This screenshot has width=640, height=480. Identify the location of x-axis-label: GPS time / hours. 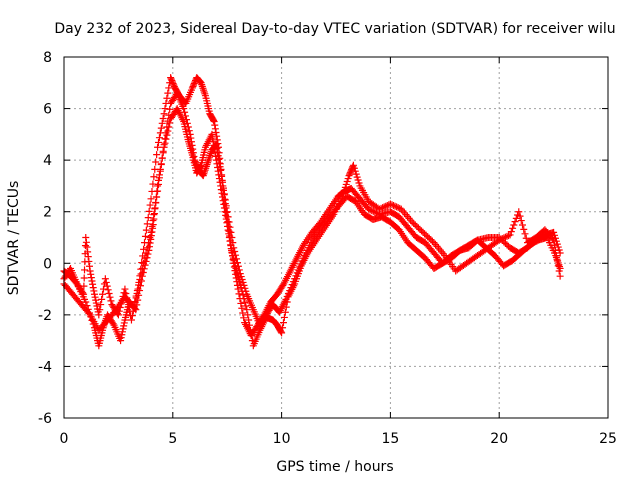
(334, 467).